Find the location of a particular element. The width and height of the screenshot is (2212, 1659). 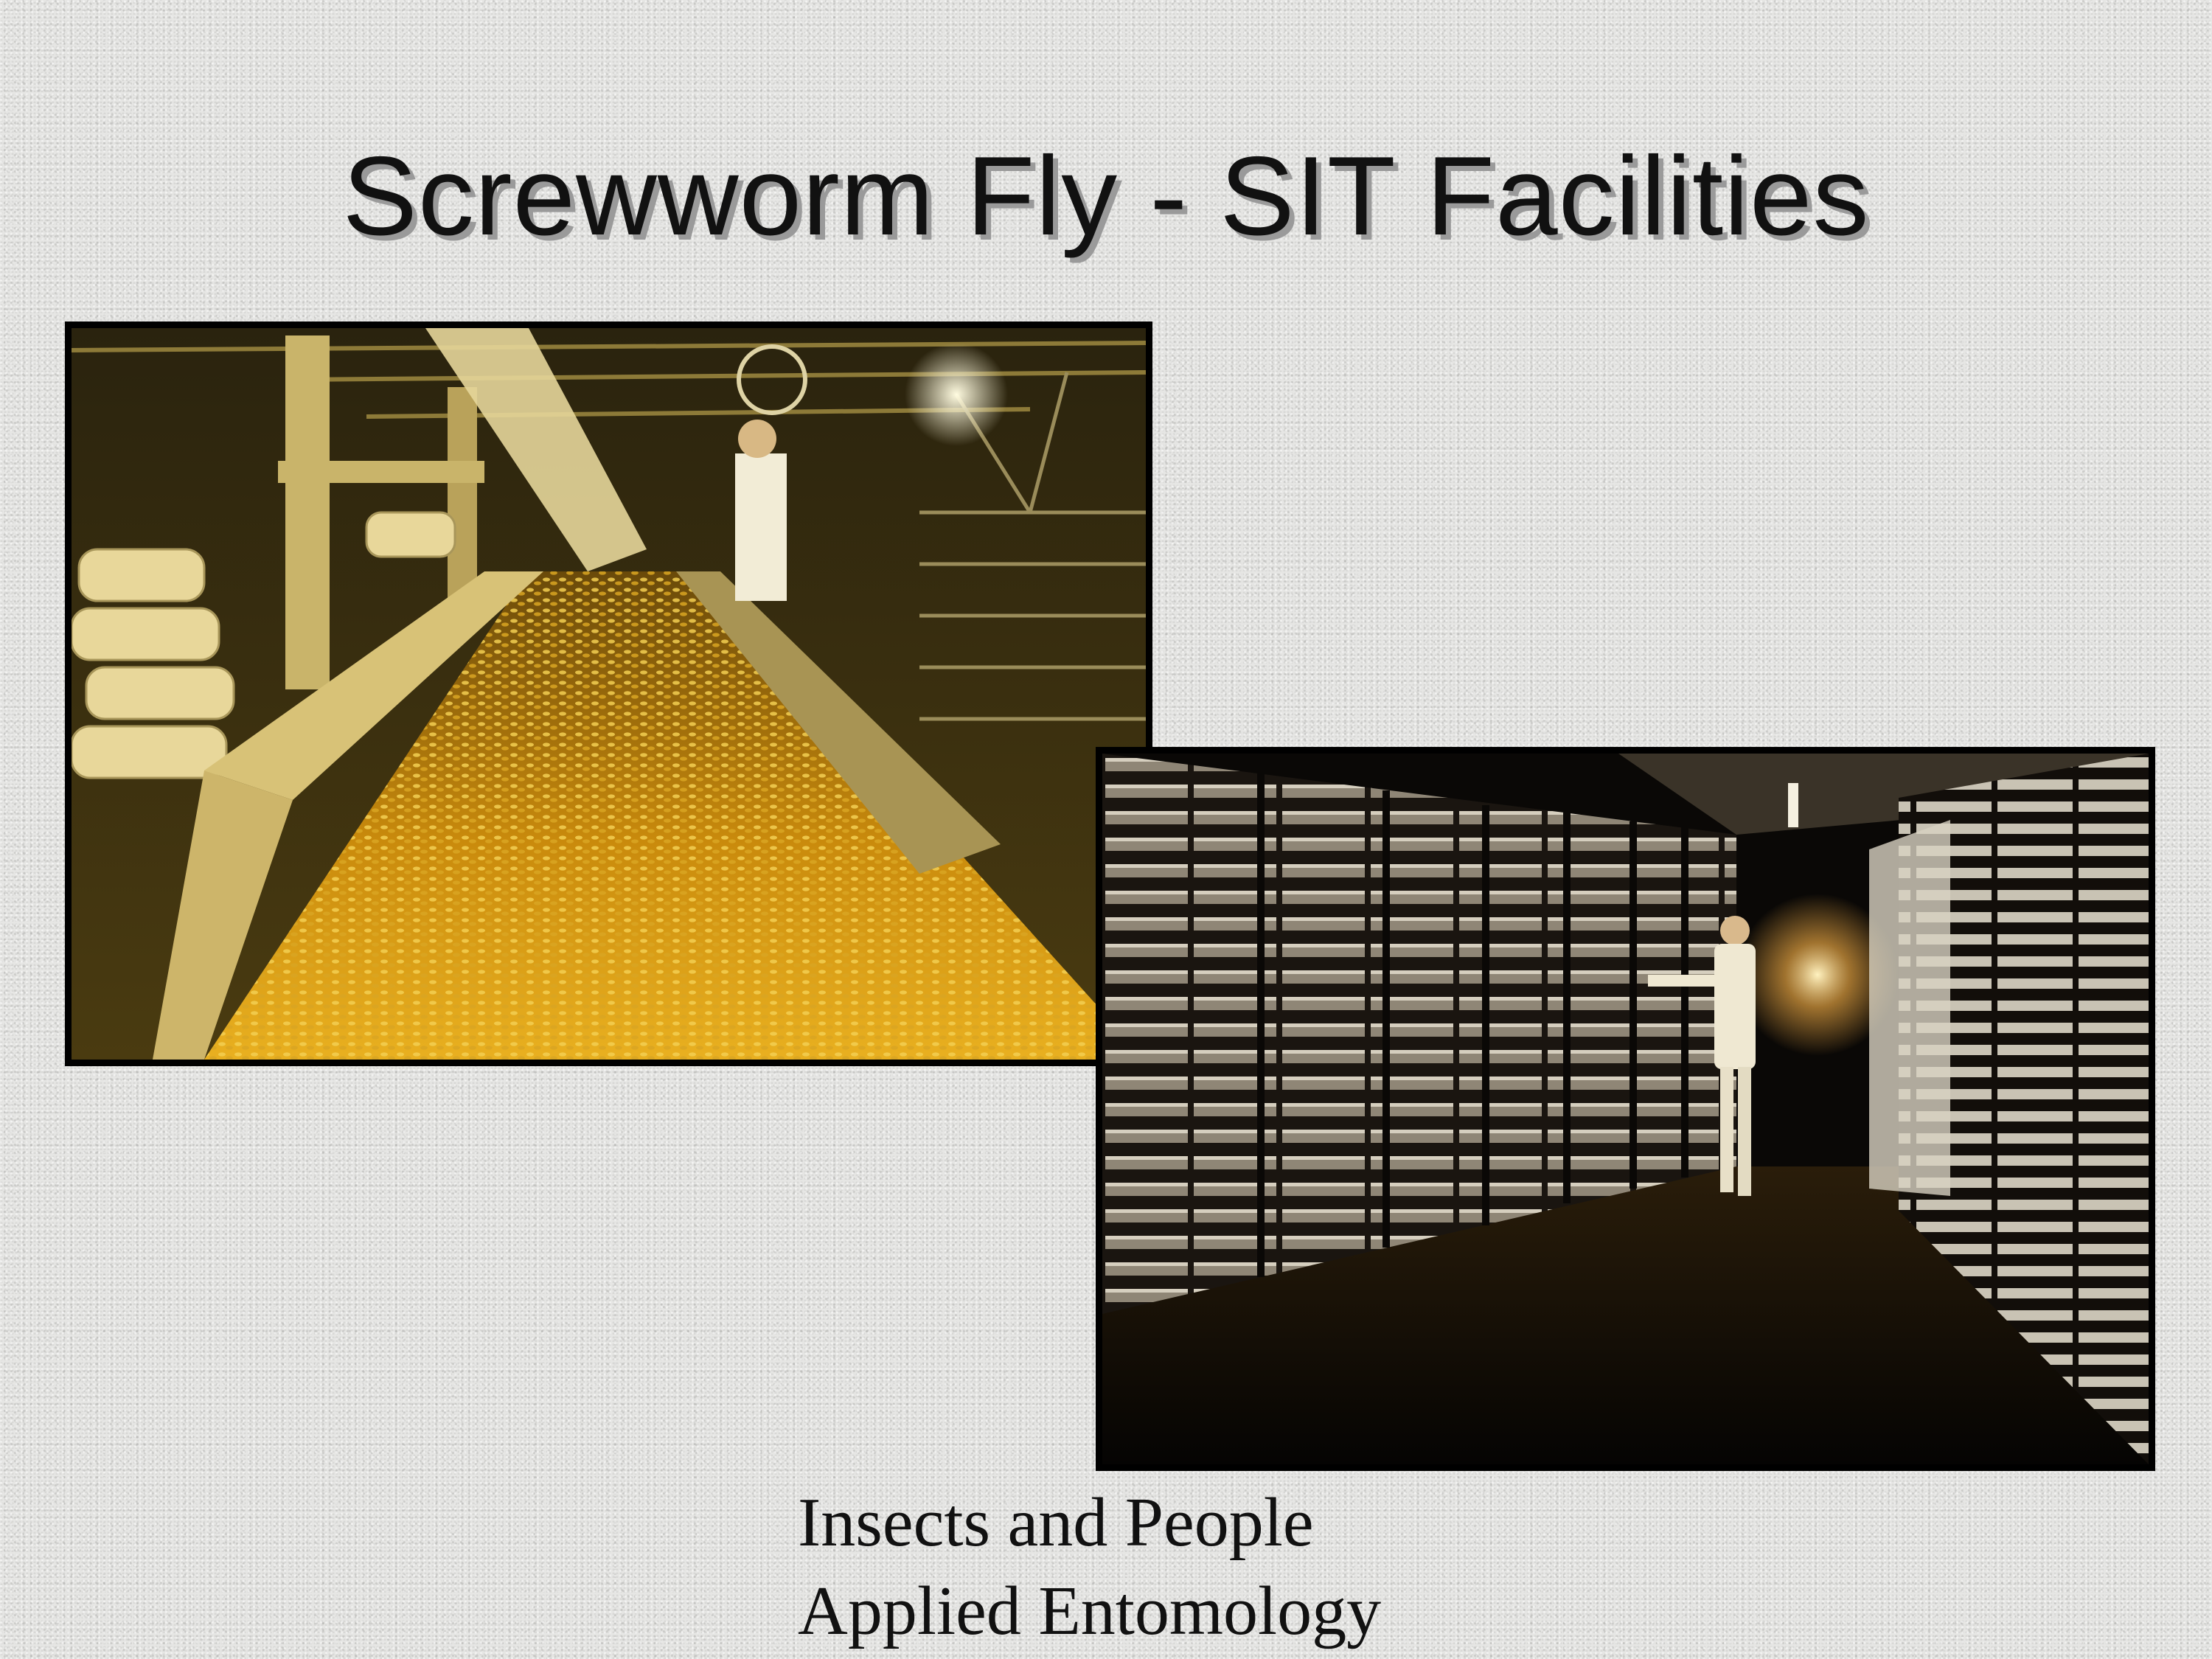

slide-title: Screwworm Fly - SIT Facilities is located at coordinates (1106, 196).